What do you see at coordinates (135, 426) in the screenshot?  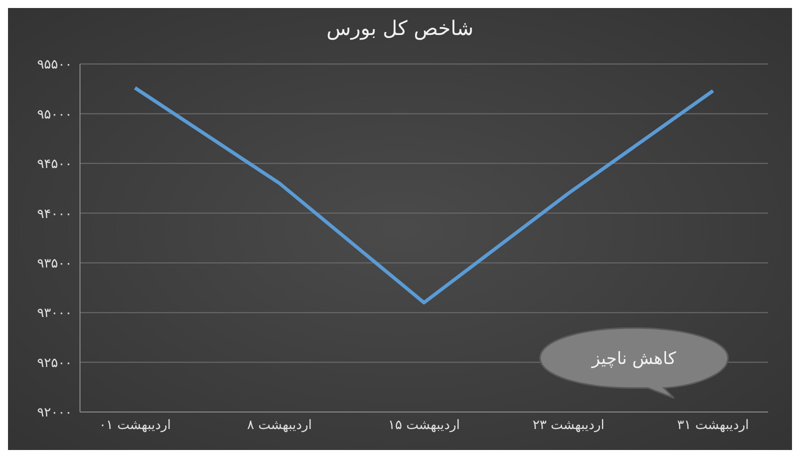 I see `x-tick-label: ۰۱ اردیبهشت` at bounding box center [135, 426].